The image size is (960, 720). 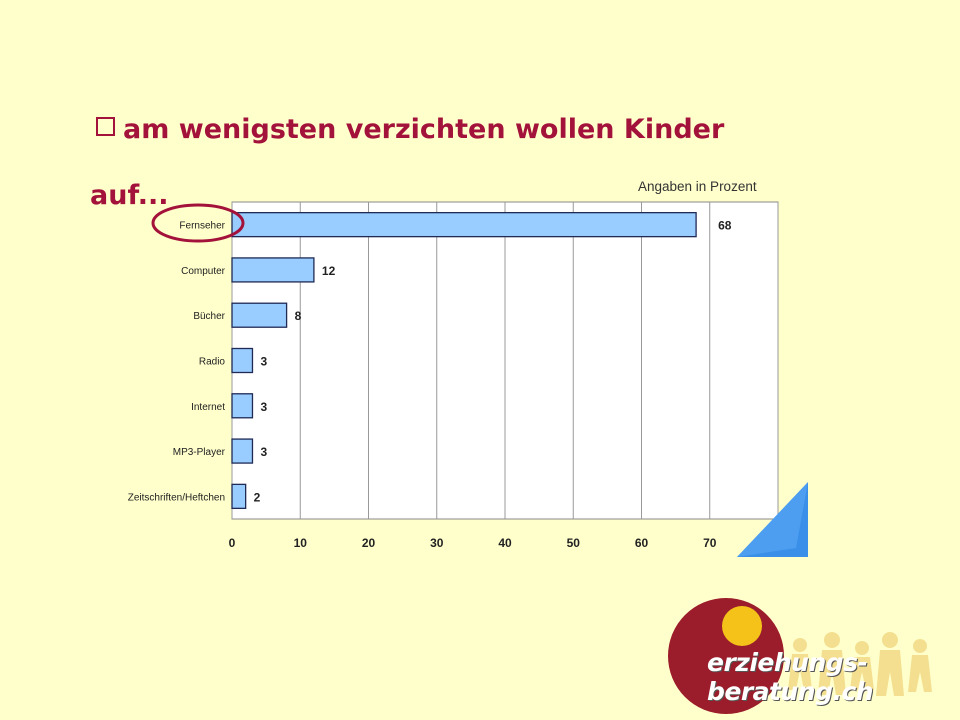 I want to click on category-label: Fernseher, so click(x=202, y=226).